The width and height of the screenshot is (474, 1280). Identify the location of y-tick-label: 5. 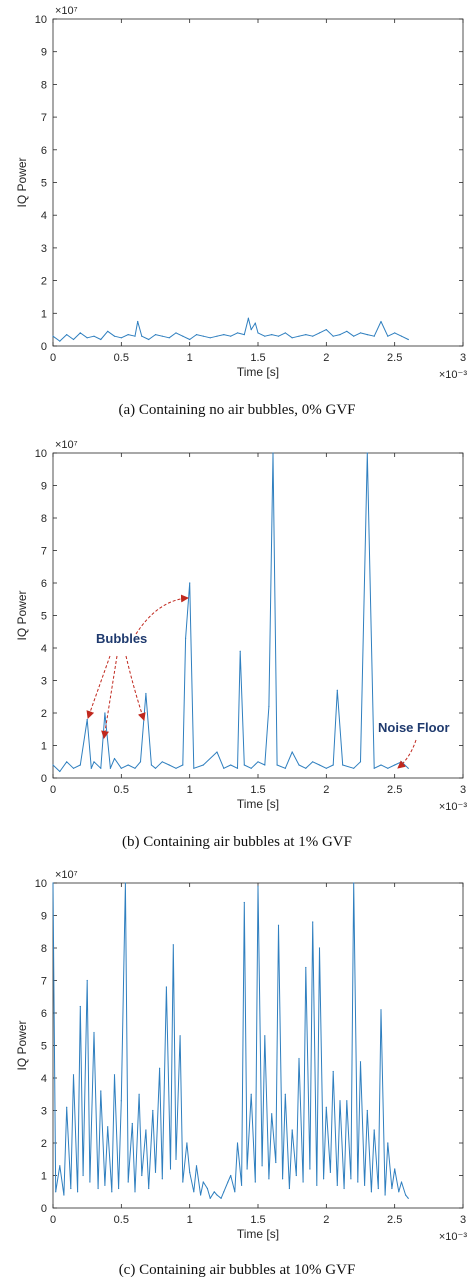
(44, 617).